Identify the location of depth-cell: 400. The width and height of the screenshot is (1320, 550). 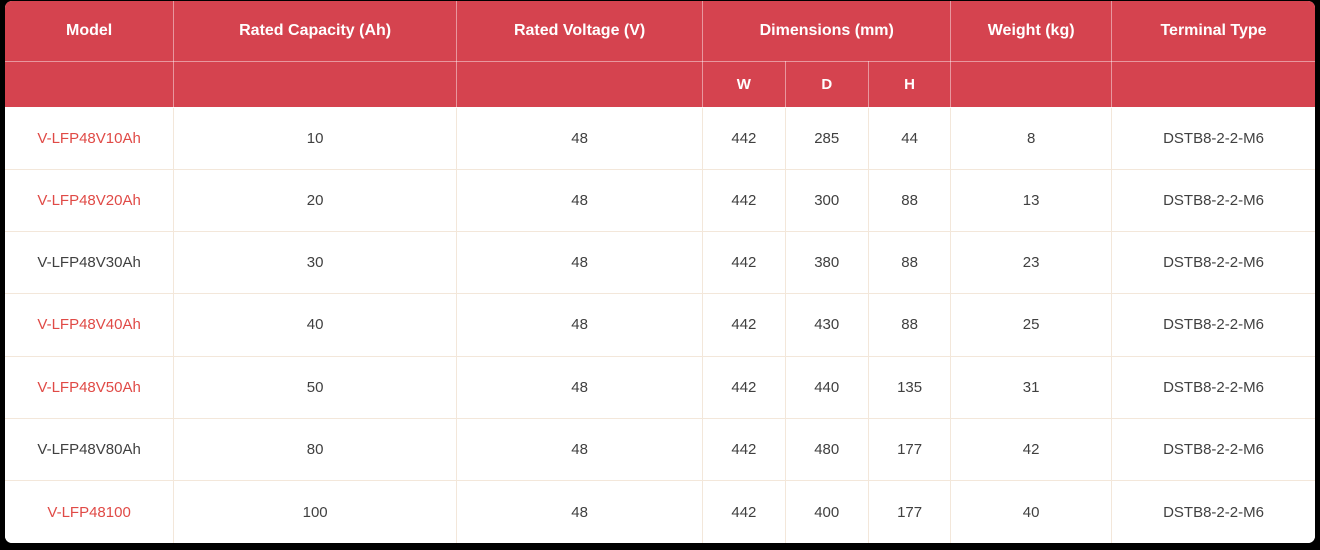
(826, 511).